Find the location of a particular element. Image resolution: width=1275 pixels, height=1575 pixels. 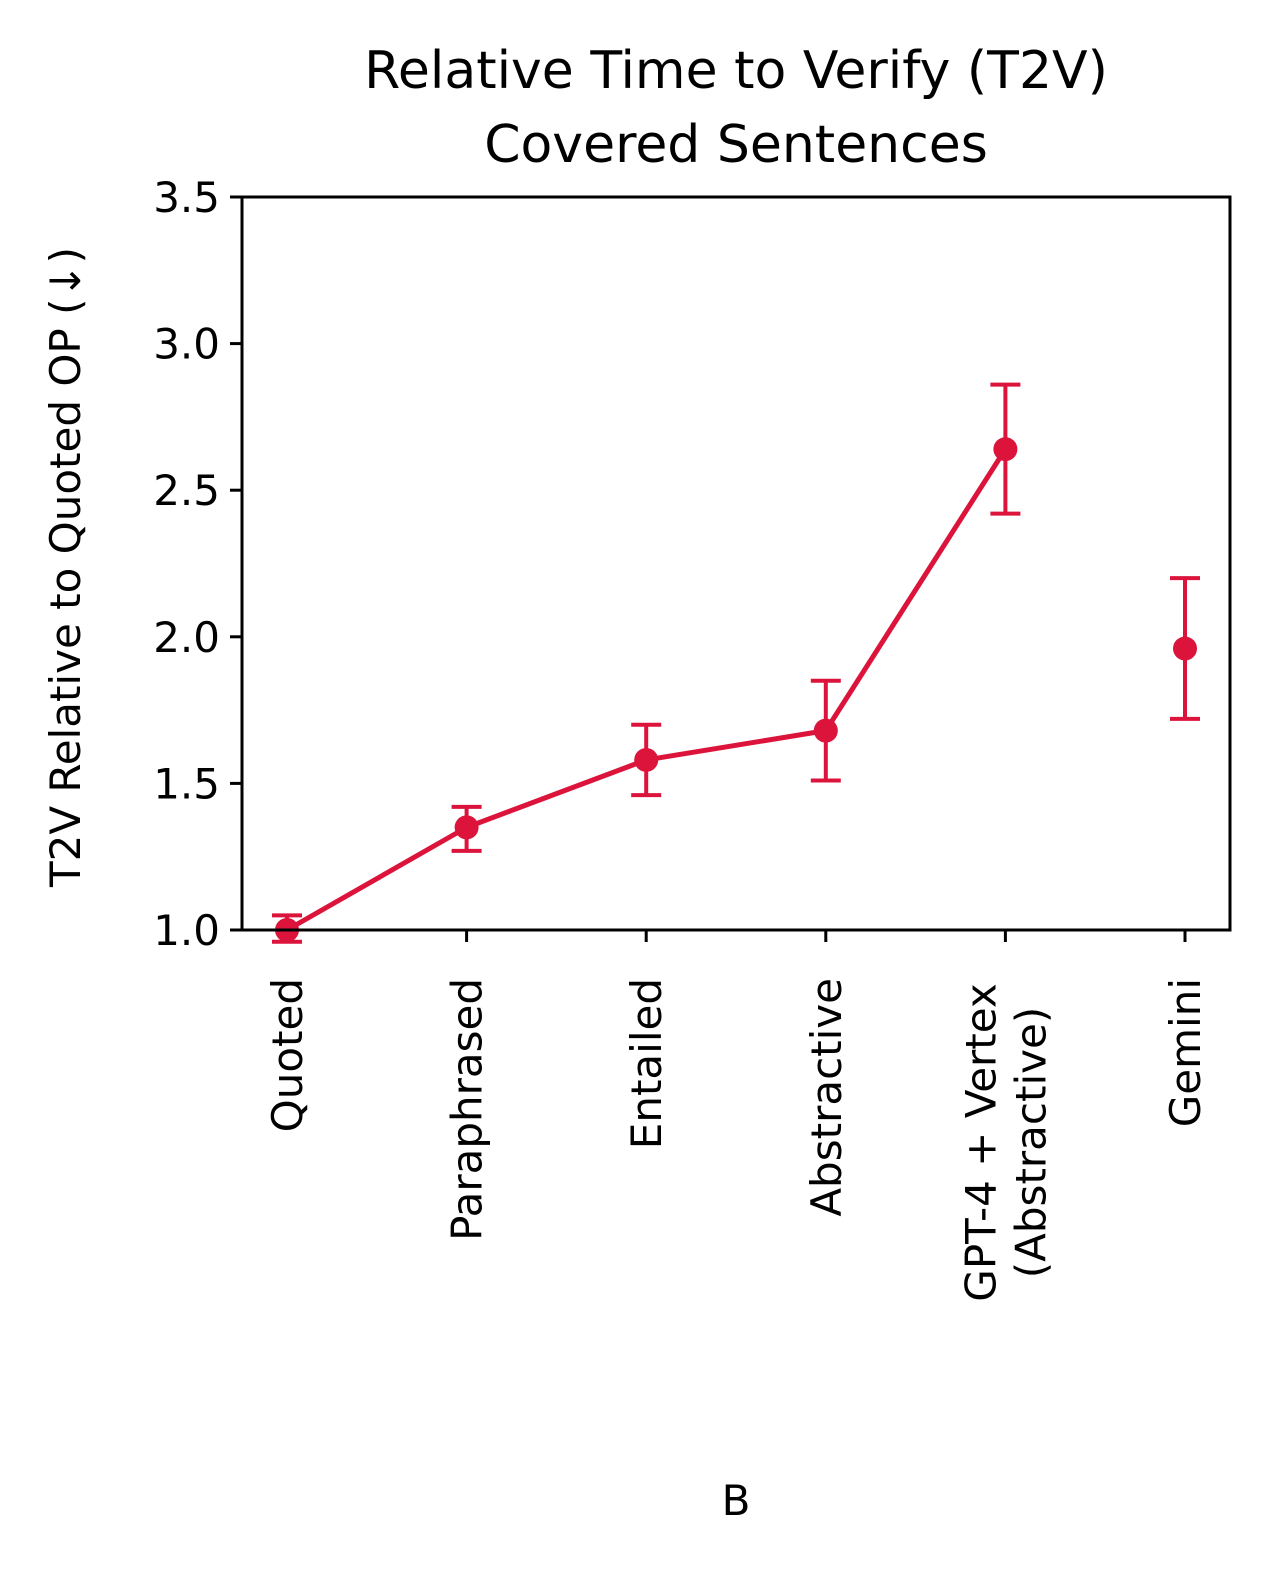

x-tick-label-line: Entailed is located at coordinates (646, 1063).